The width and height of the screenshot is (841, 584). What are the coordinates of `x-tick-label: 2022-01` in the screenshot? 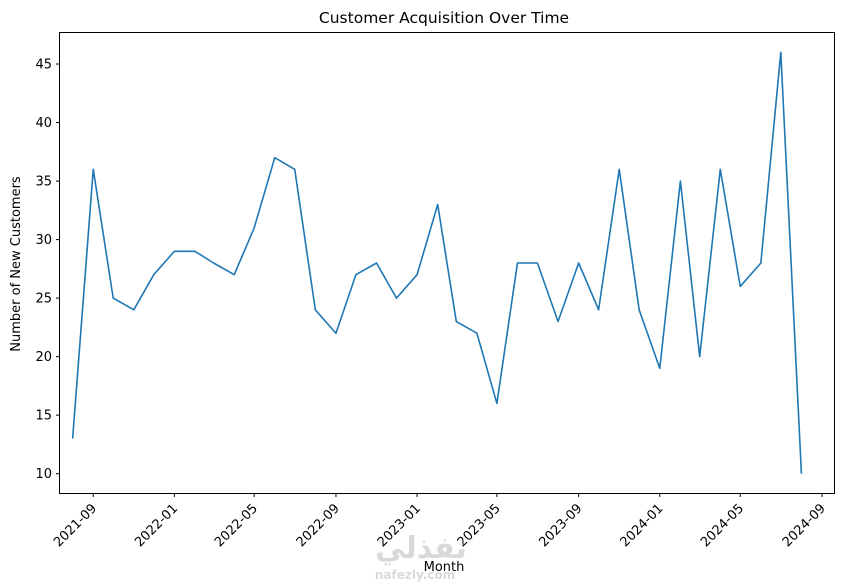 It's located at (156, 525).